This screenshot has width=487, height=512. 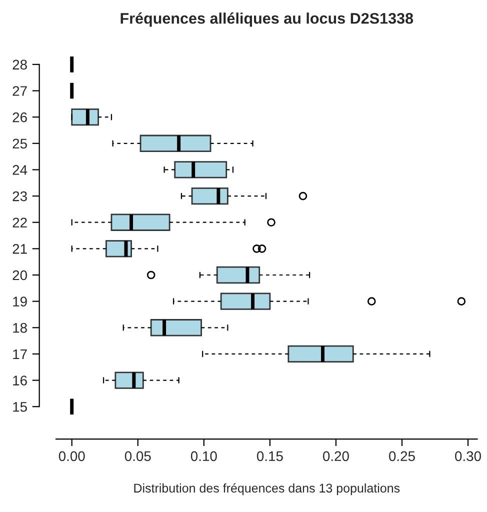 I want to click on y-tick-label: 20, so click(x=19, y=275).